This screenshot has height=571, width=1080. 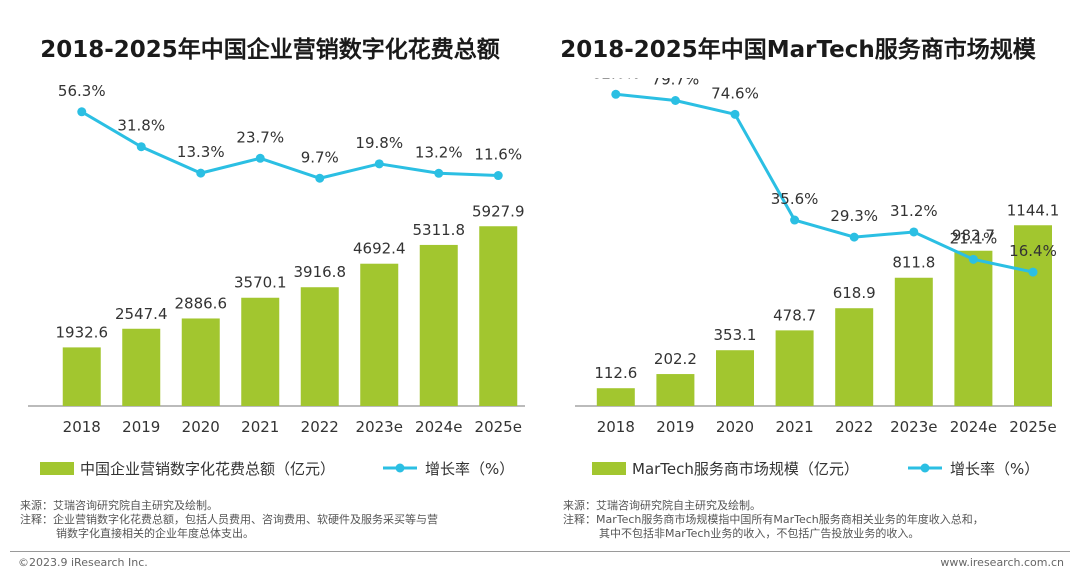 What do you see at coordinates (289, 145) in the screenshot?
I see `growth-rate-line` at bounding box center [289, 145].